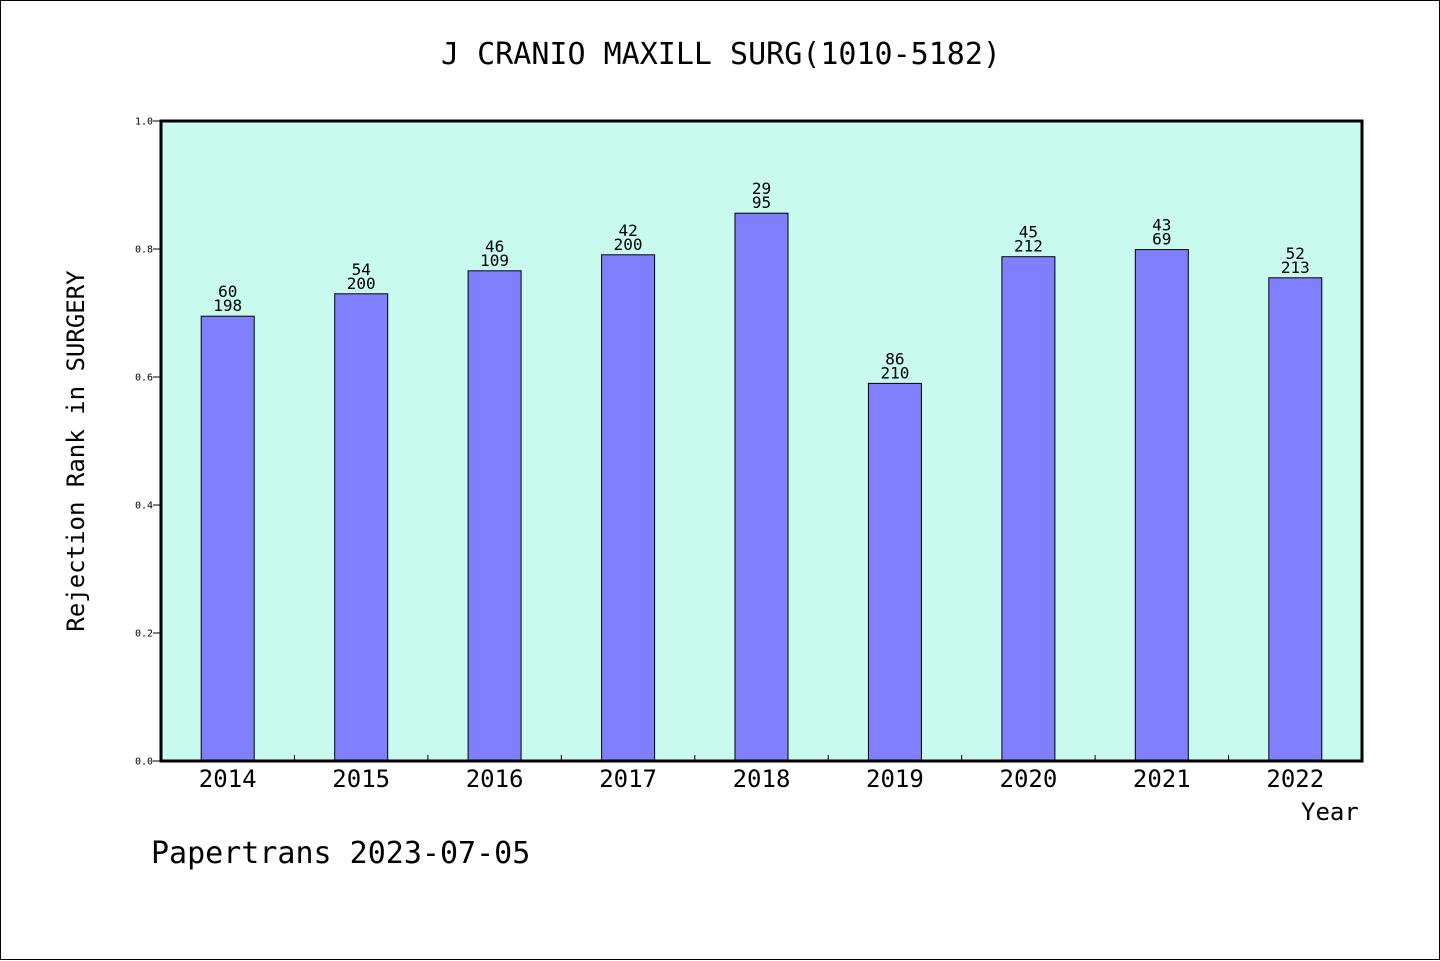 The image size is (1440, 961). I want to click on bar-2019, so click(894, 572).